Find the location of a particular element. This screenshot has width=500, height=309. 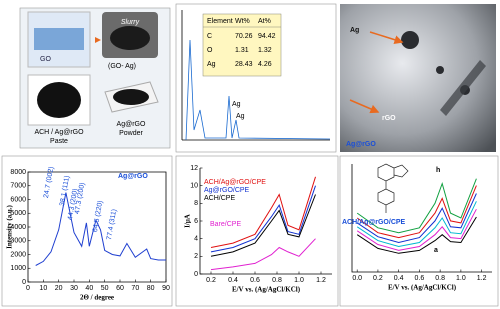

y-tick-label: 1000 is located at coordinates (18, 268).